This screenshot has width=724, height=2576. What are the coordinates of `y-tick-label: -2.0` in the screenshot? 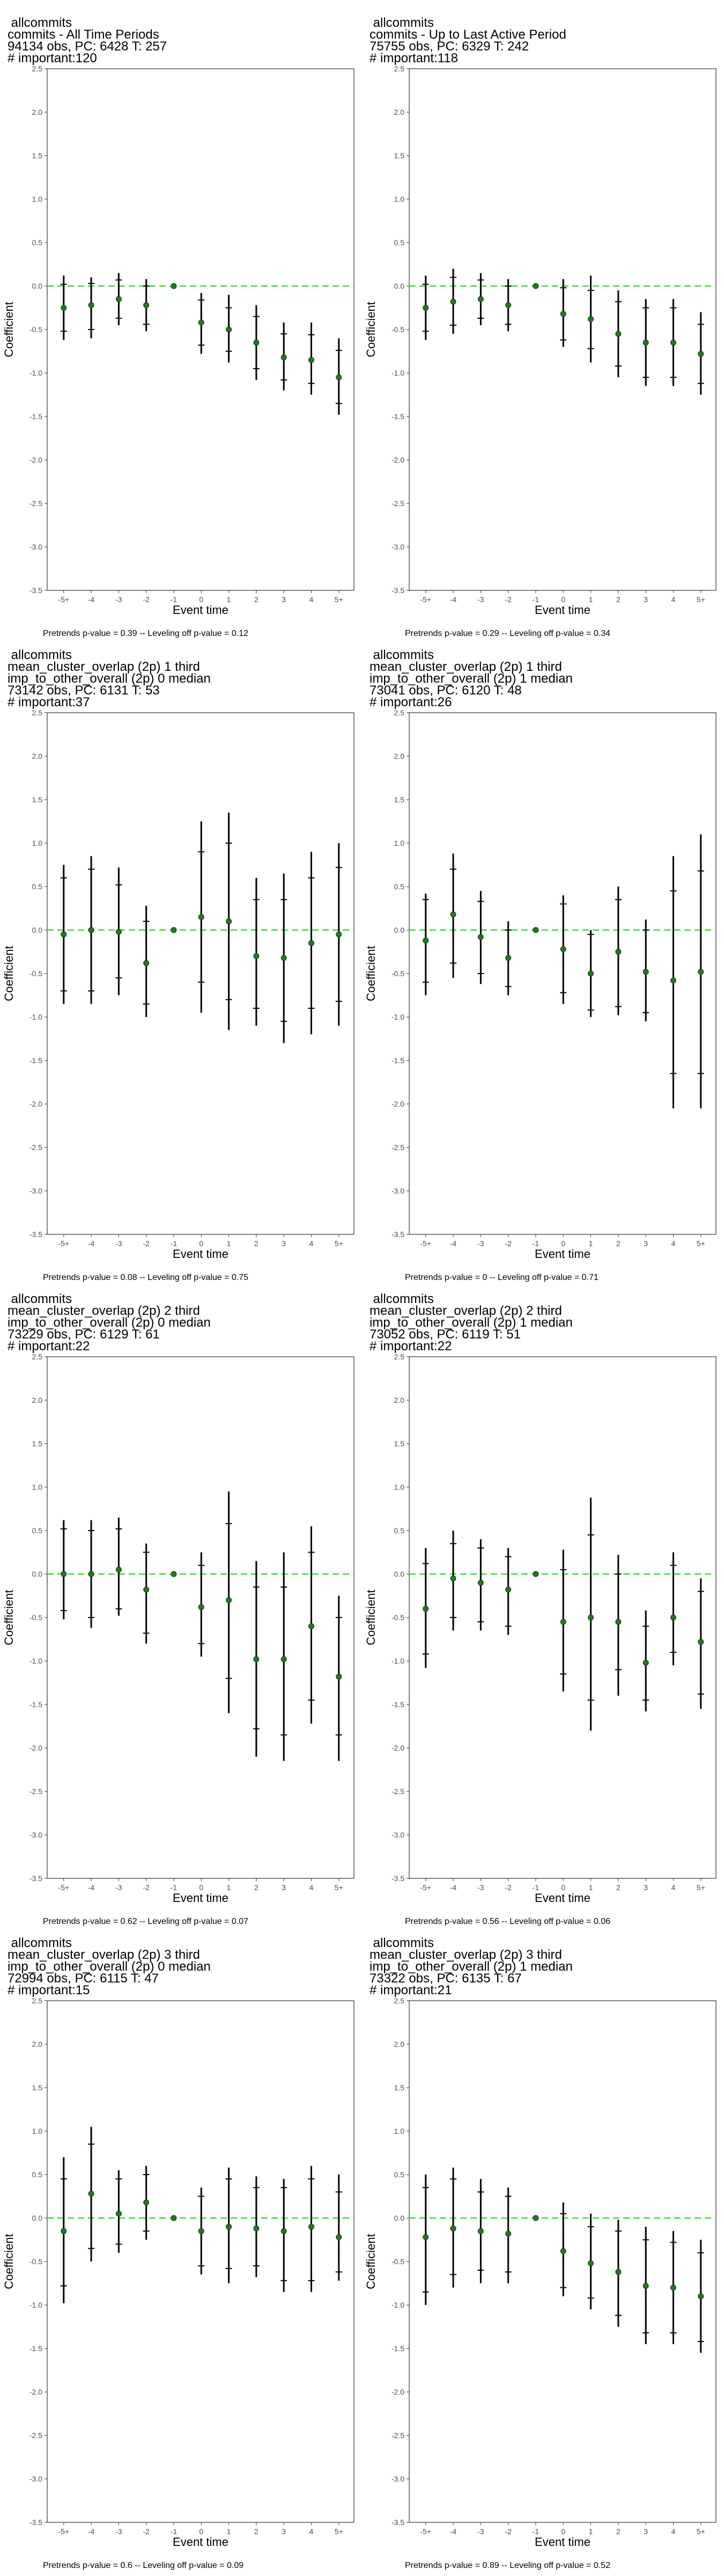 It's located at (397, 460).